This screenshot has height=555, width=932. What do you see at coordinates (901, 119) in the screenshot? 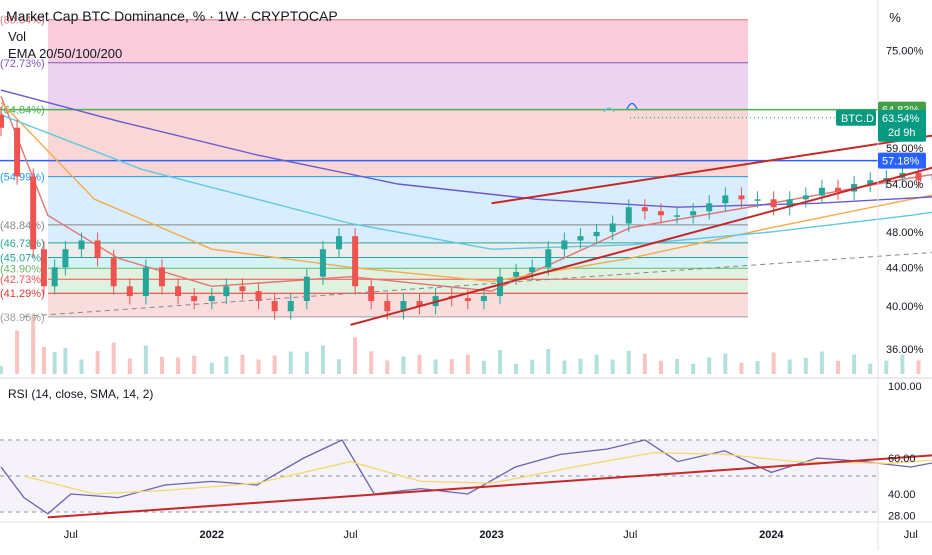
I see `current-price-label: 63.54%` at bounding box center [901, 119].